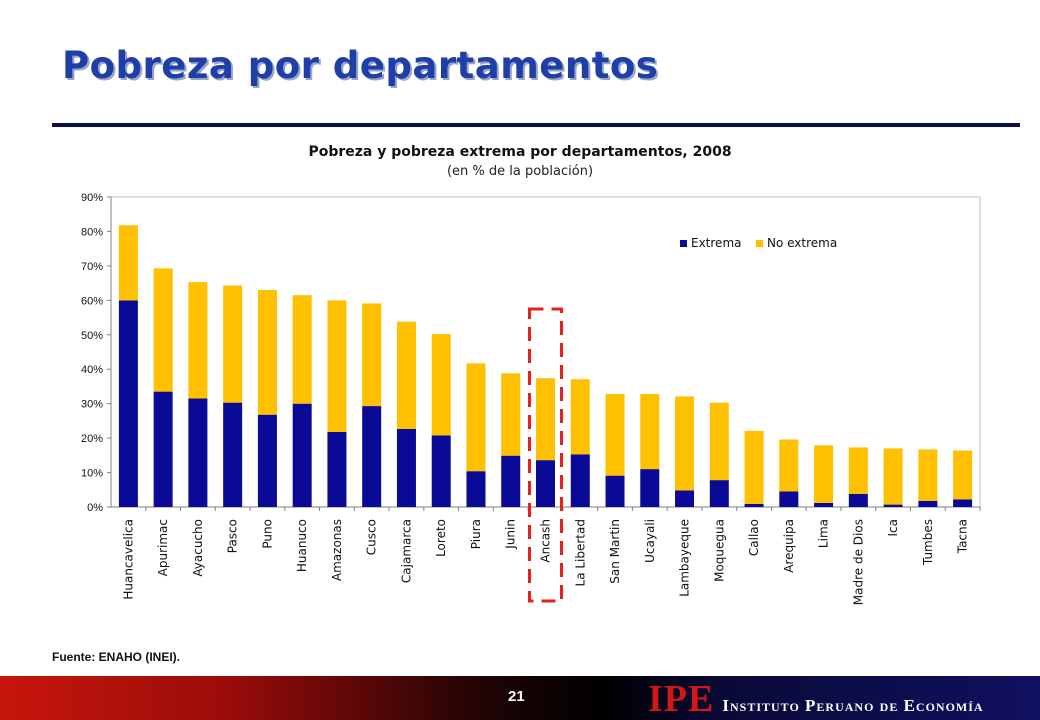 The height and width of the screenshot is (720, 1040). I want to click on y-tick-label: 90%, so click(92, 198).